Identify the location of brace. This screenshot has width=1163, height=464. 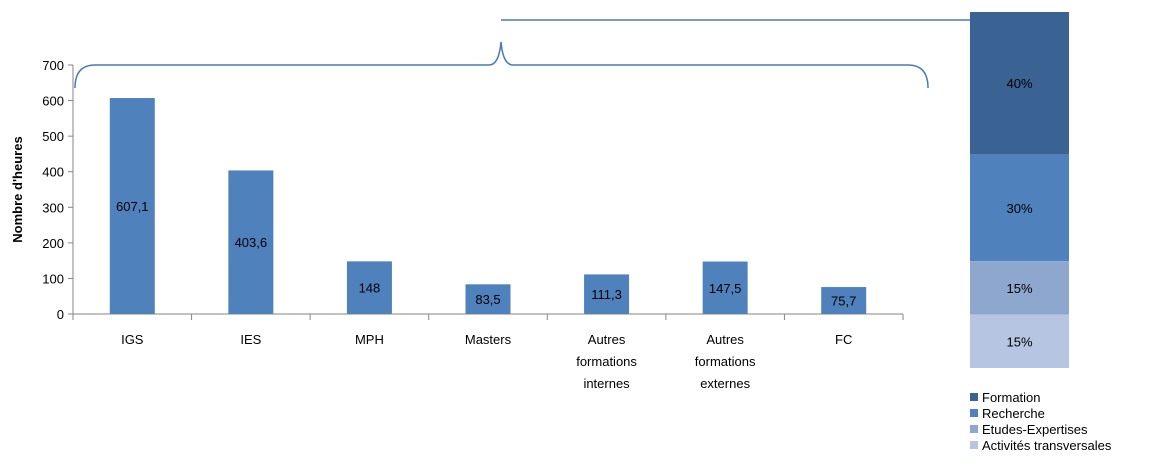
(501, 65).